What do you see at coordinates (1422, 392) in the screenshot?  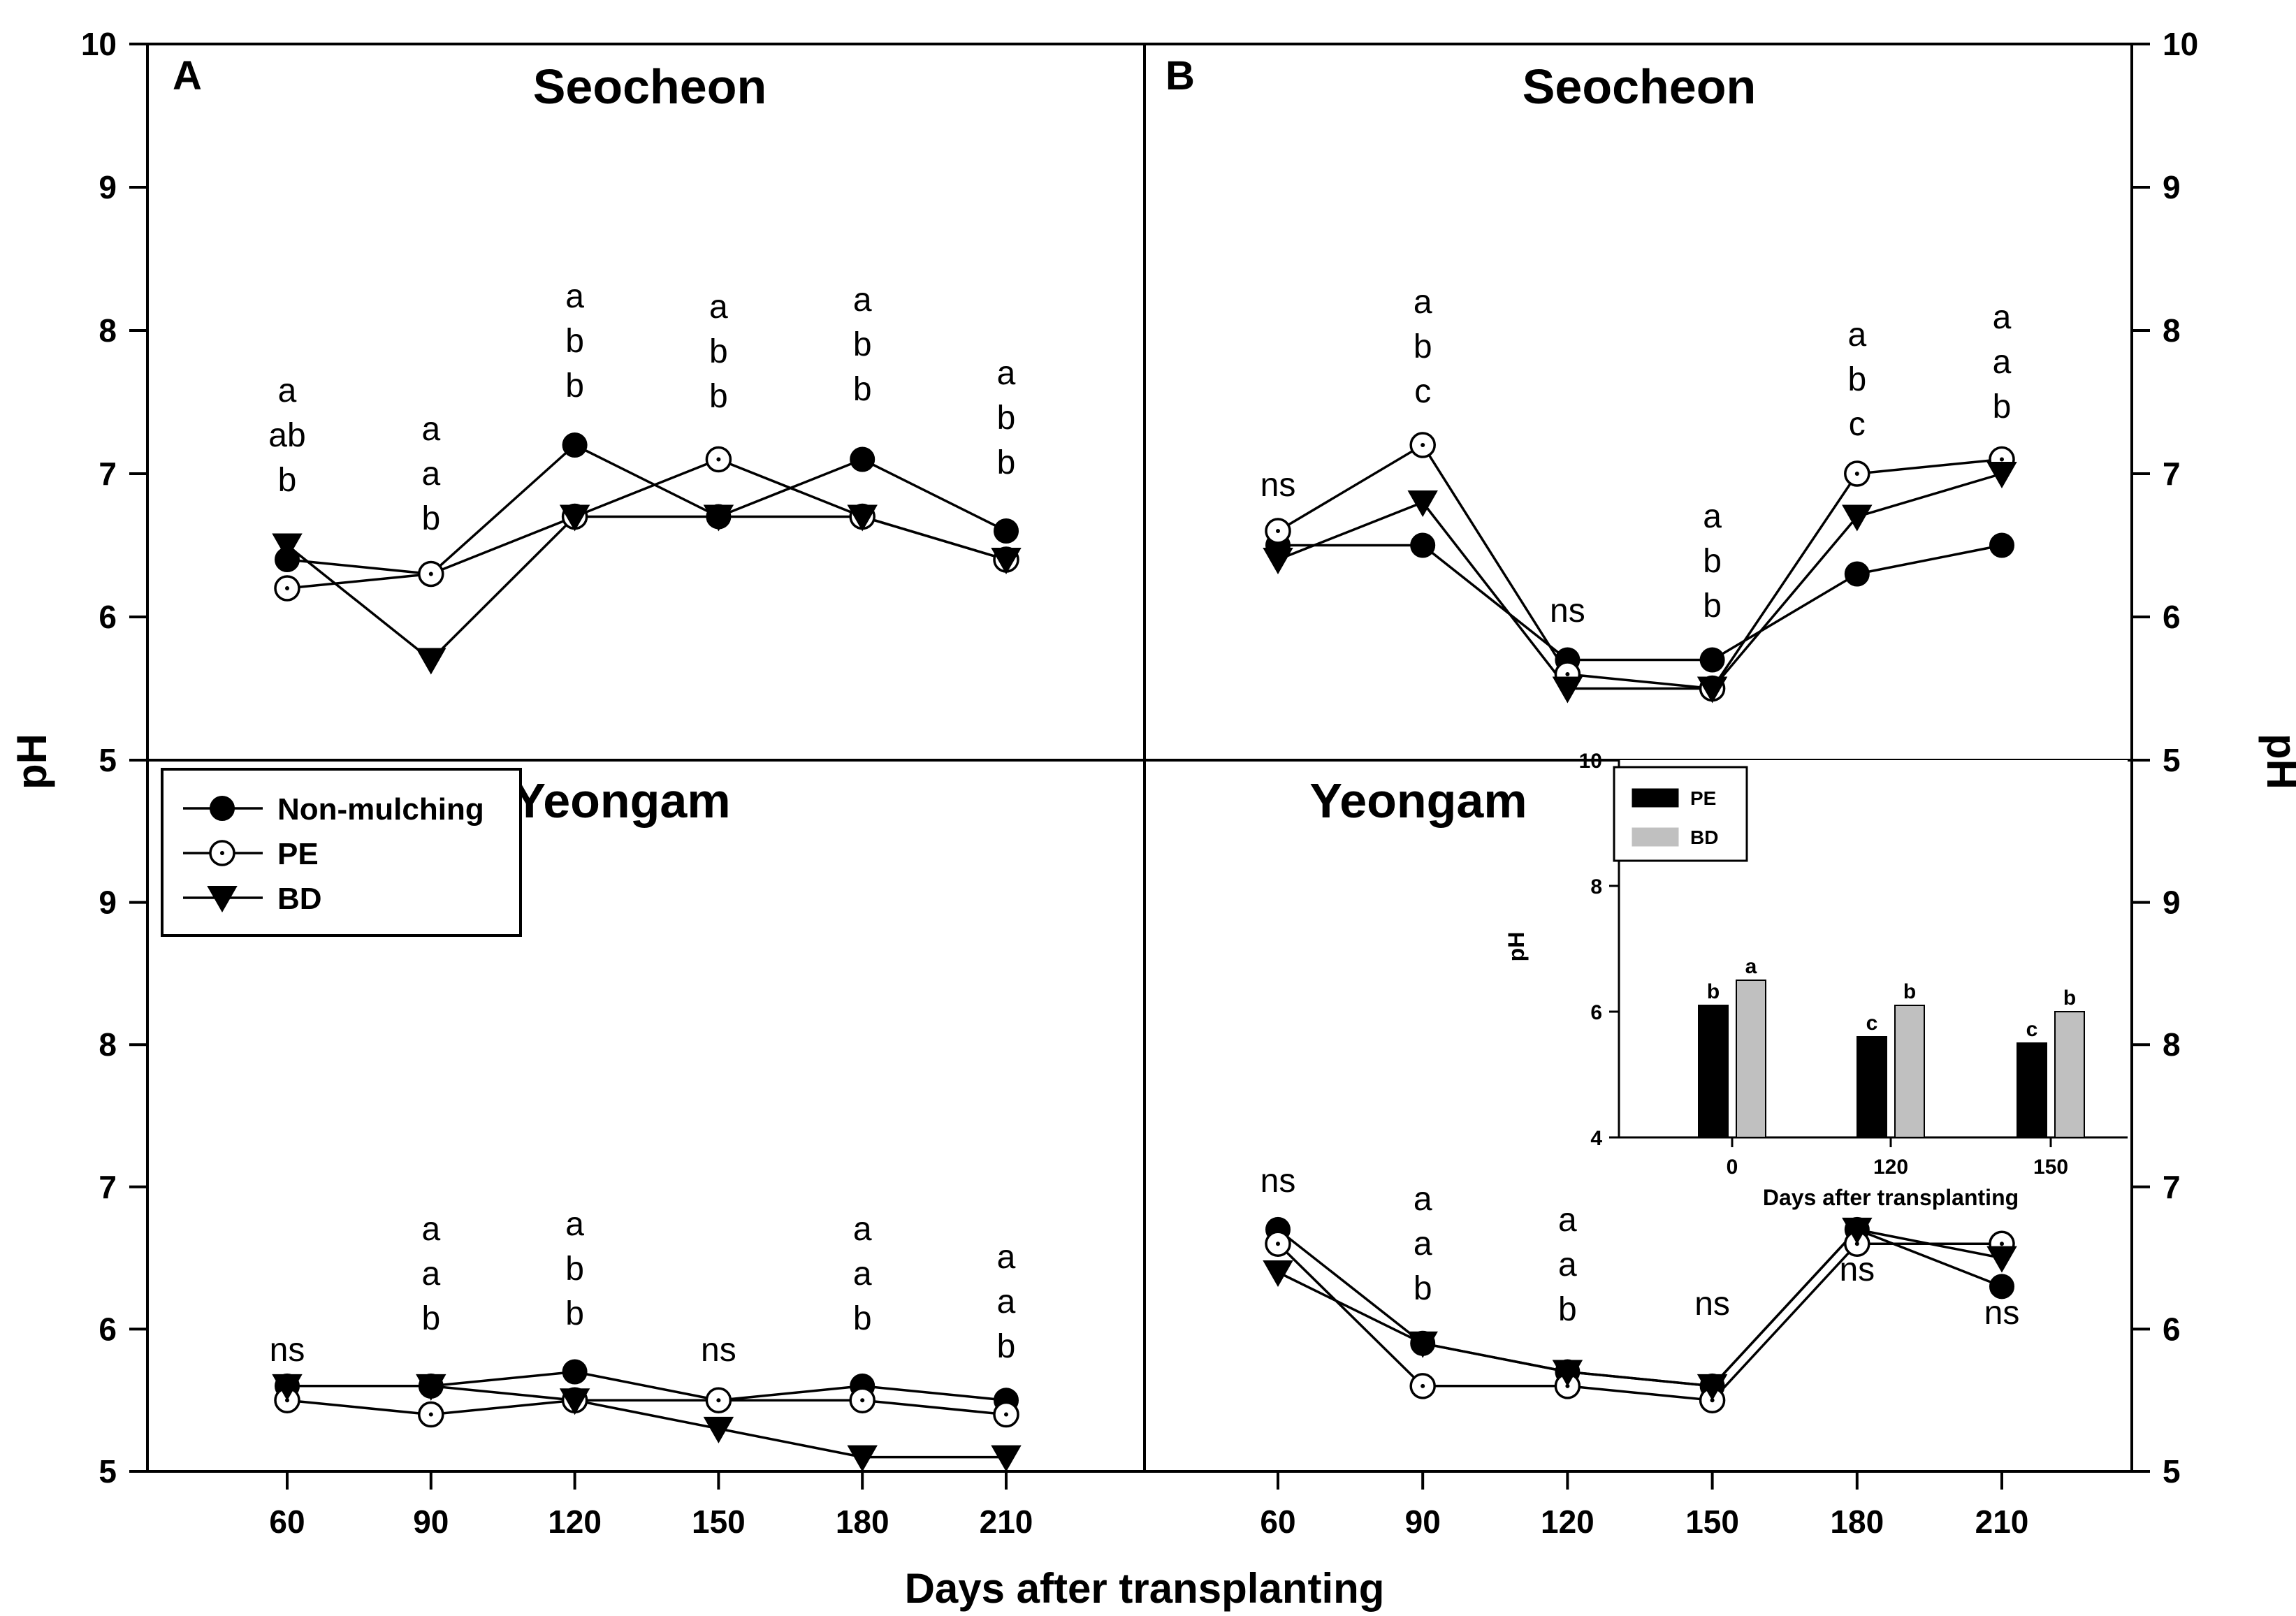 I see `significance-letter: c` at bounding box center [1422, 392].